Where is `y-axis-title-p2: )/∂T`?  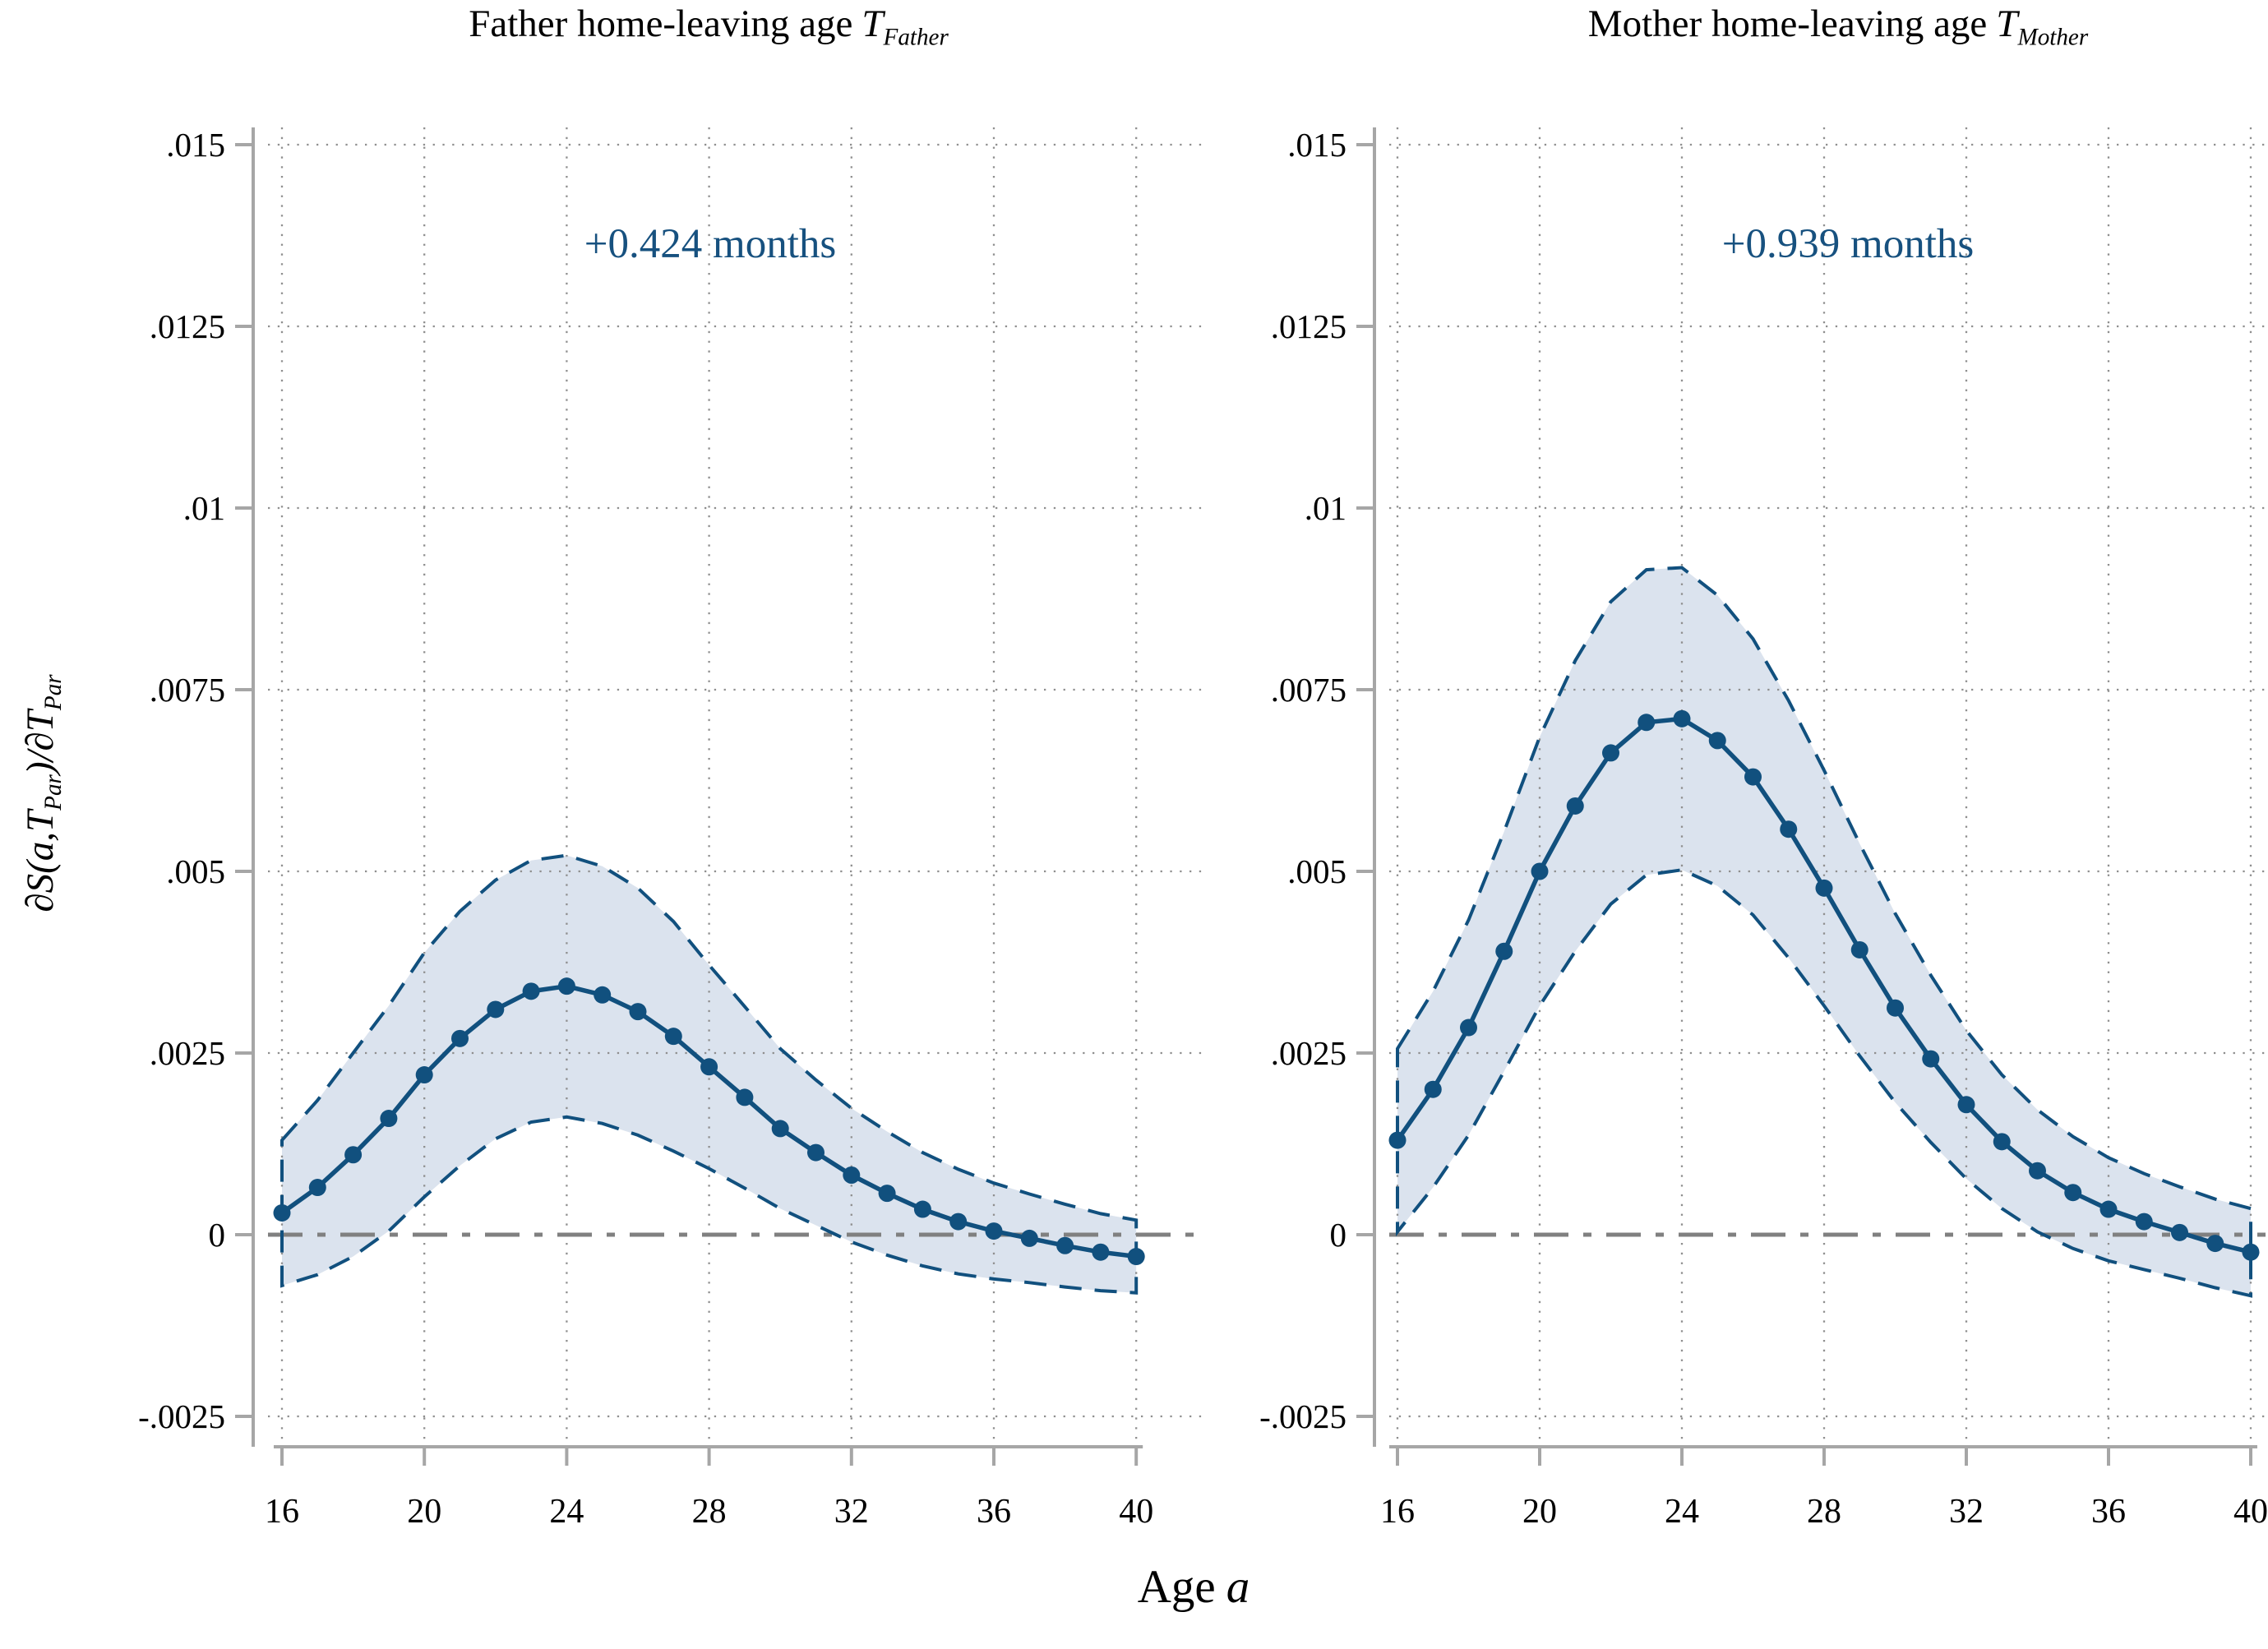 y-axis-title-p2: )/∂T is located at coordinates (40, 742).